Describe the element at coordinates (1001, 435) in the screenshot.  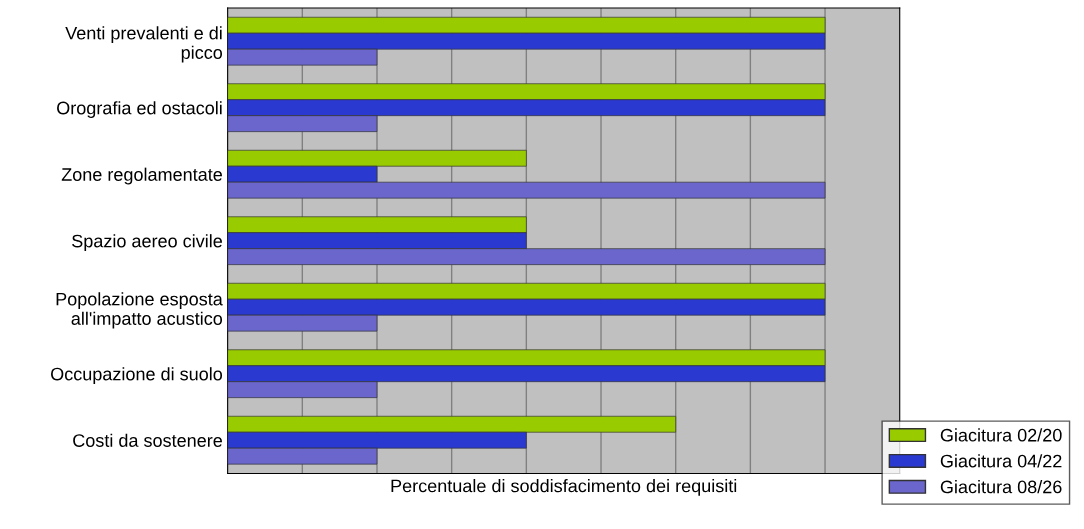
I see `legend-label: Giacitura 02/20` at that location.